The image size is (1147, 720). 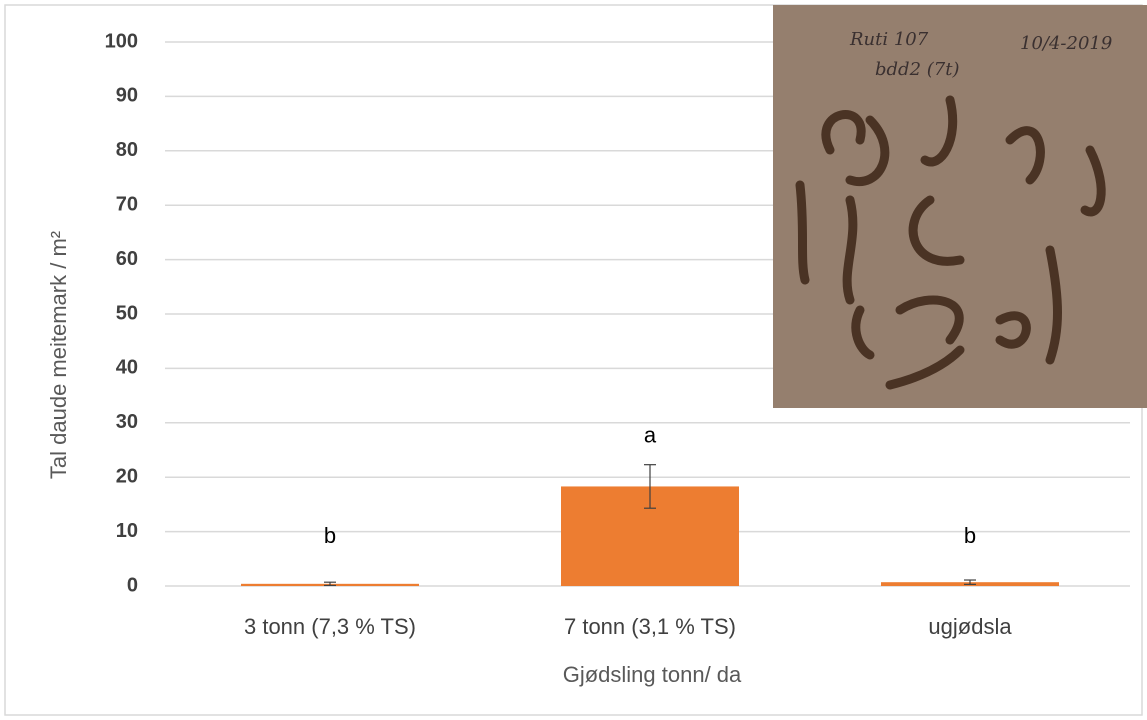 What do you see at coordinates (127, 368) in the screenshot?
I see `y-tick-label: 40` at bounding box center [127, 368].